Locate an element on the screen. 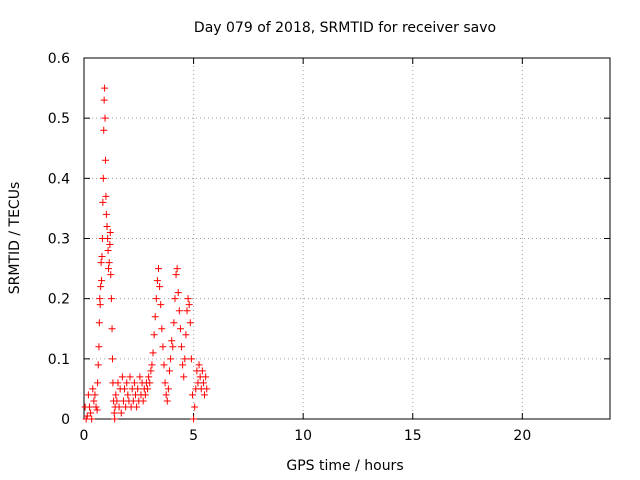 This screenshot has width=640, height=480. x-tick-label: 15 is located at coordinates (413, 436).